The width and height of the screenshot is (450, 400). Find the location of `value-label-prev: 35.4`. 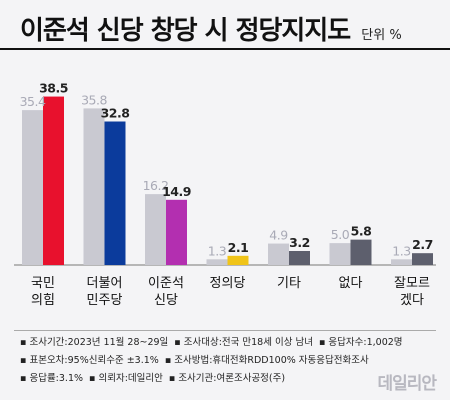

value-label-prev: 35.4 is located at coordinates (33, 101).